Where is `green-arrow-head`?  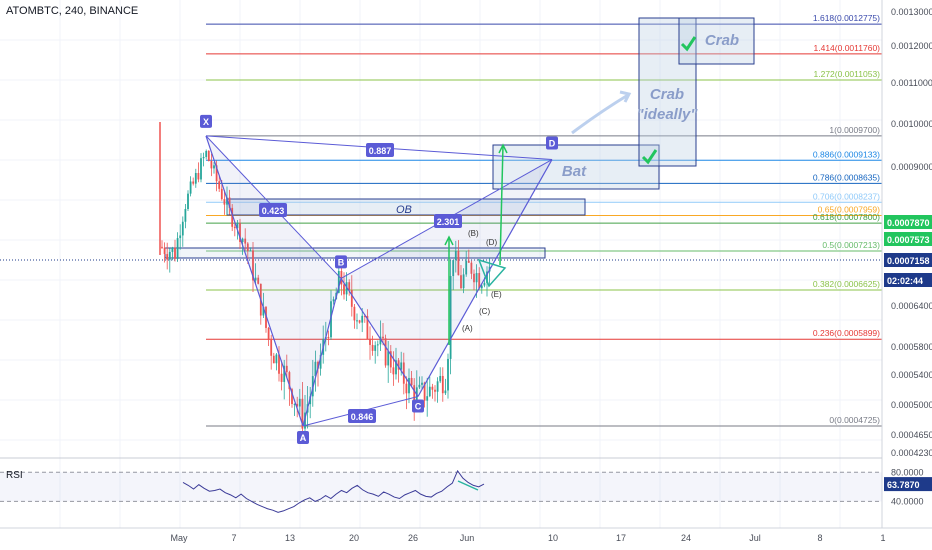
green-arrow-head is located at coordinates (449, 240).